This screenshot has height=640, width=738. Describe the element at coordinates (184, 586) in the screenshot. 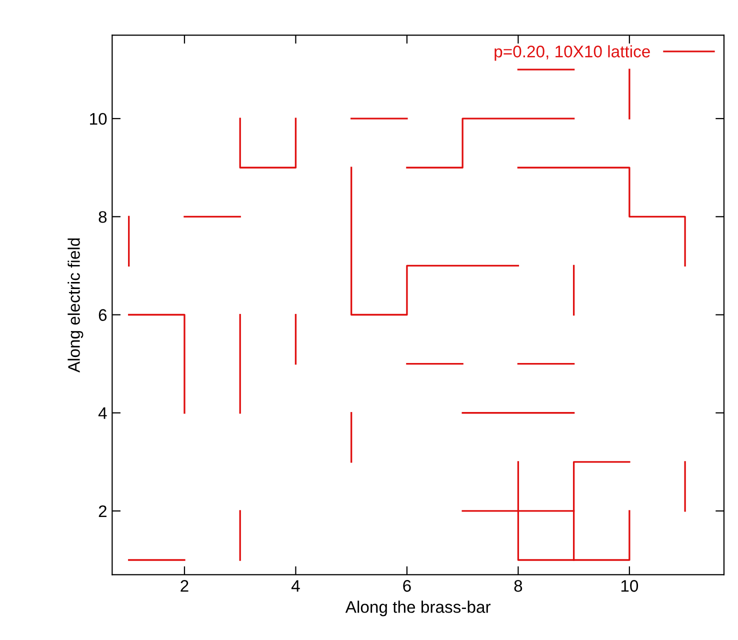

I see `x-tick-label: 2` at that location.